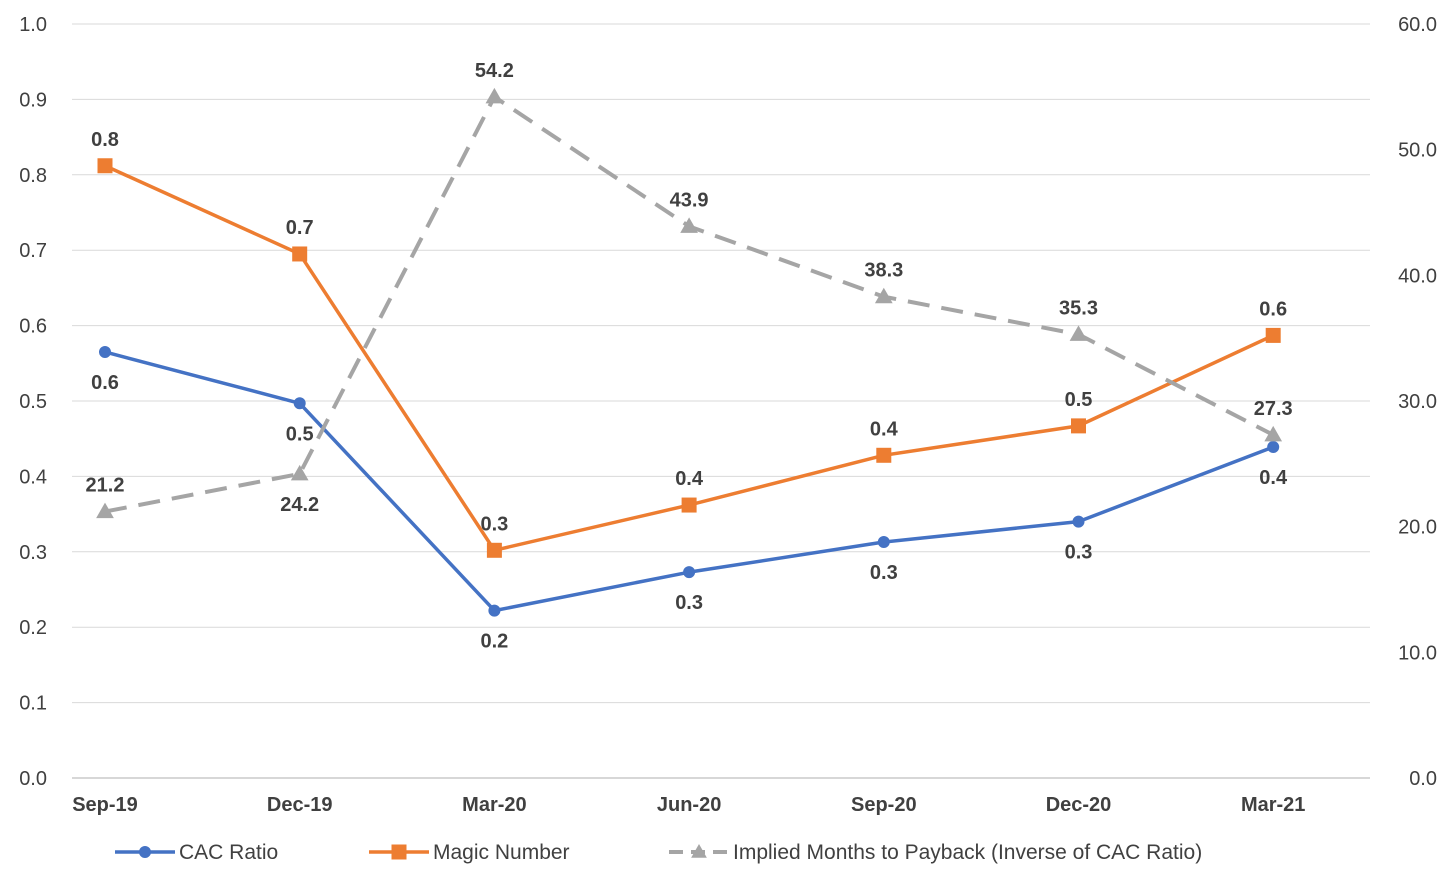 Image resolution: width=1456 pixels, height=884 pixels. Describe the element at coordinates (300, 805) in the screenshot. I see `x-tick-label: Dec-19` at that location.